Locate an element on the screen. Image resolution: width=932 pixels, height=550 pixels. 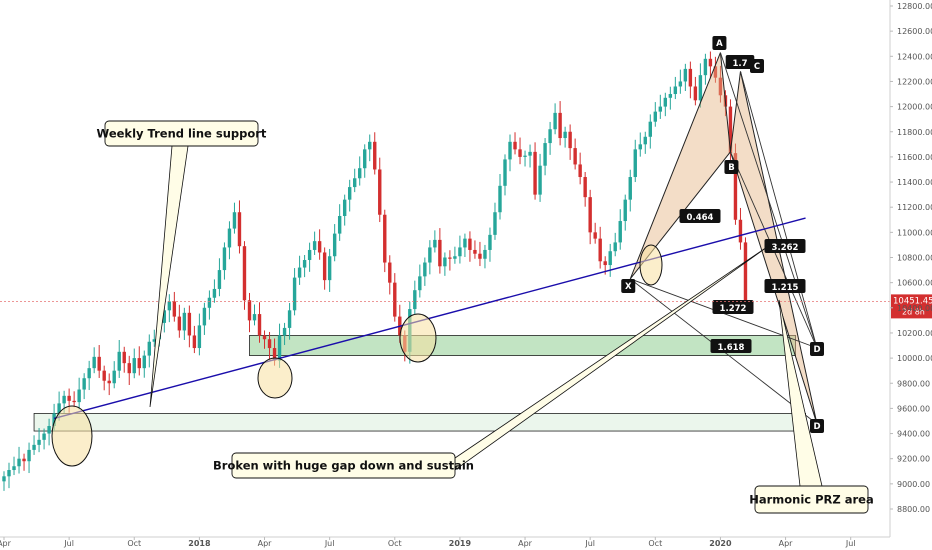
y-tick-label: 10400.00 is located at coordinates (914, 308).